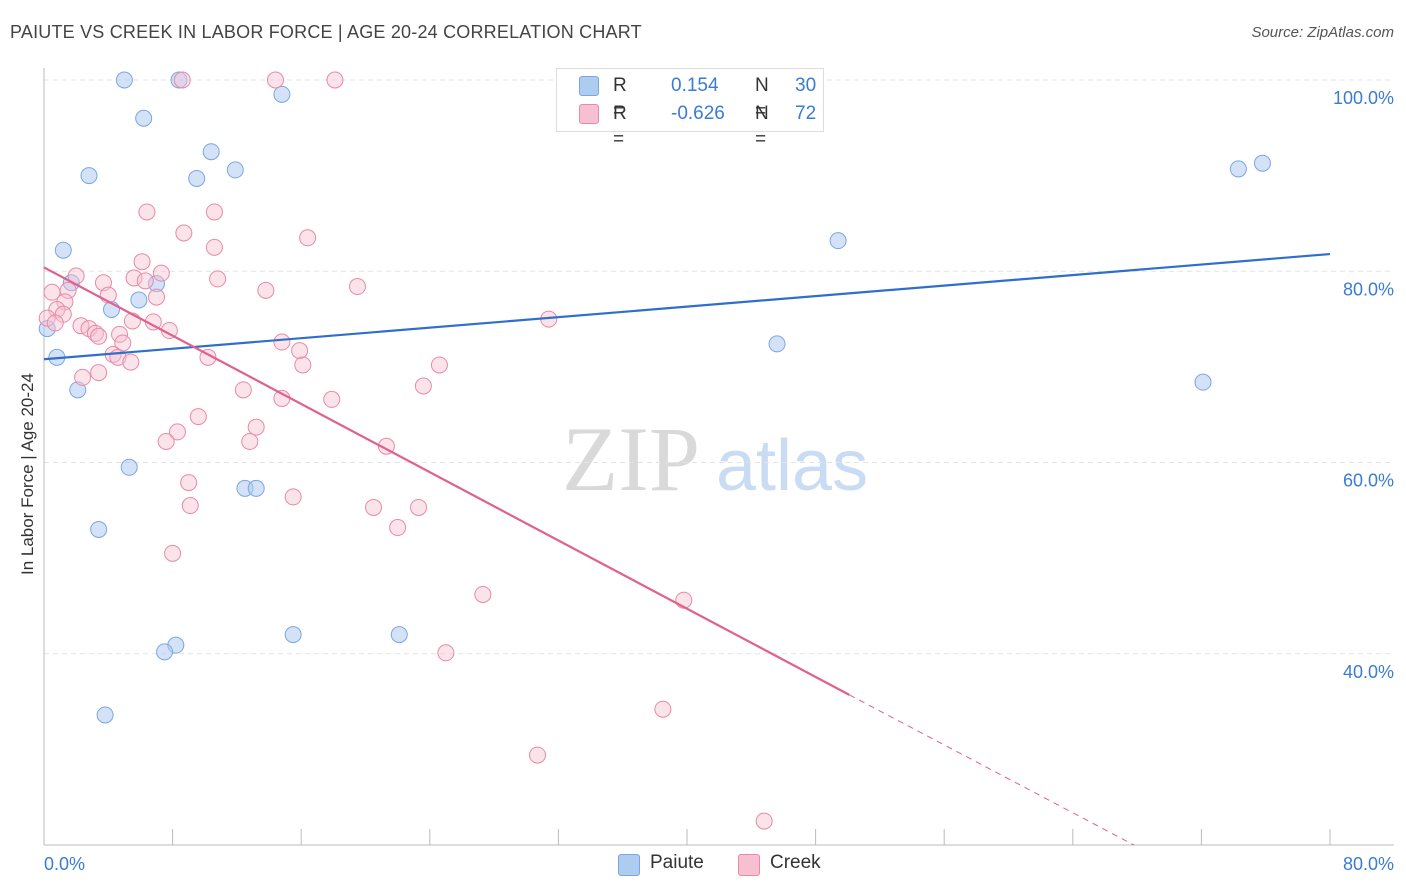 The height and width of the screenshot is (892, 1406). Describe the element at coordinates (629, 865) in the screenshot. I see `bottom-legend-swatch-paiute` at that location.